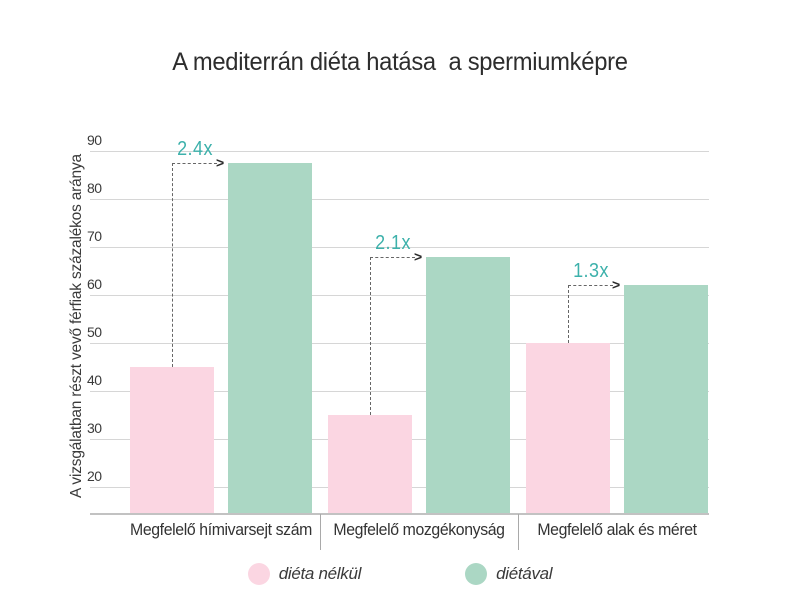 This screenshot has height=612, width=800. I want to click on annotation-arrow-icon-0: >, so click(220, 162).